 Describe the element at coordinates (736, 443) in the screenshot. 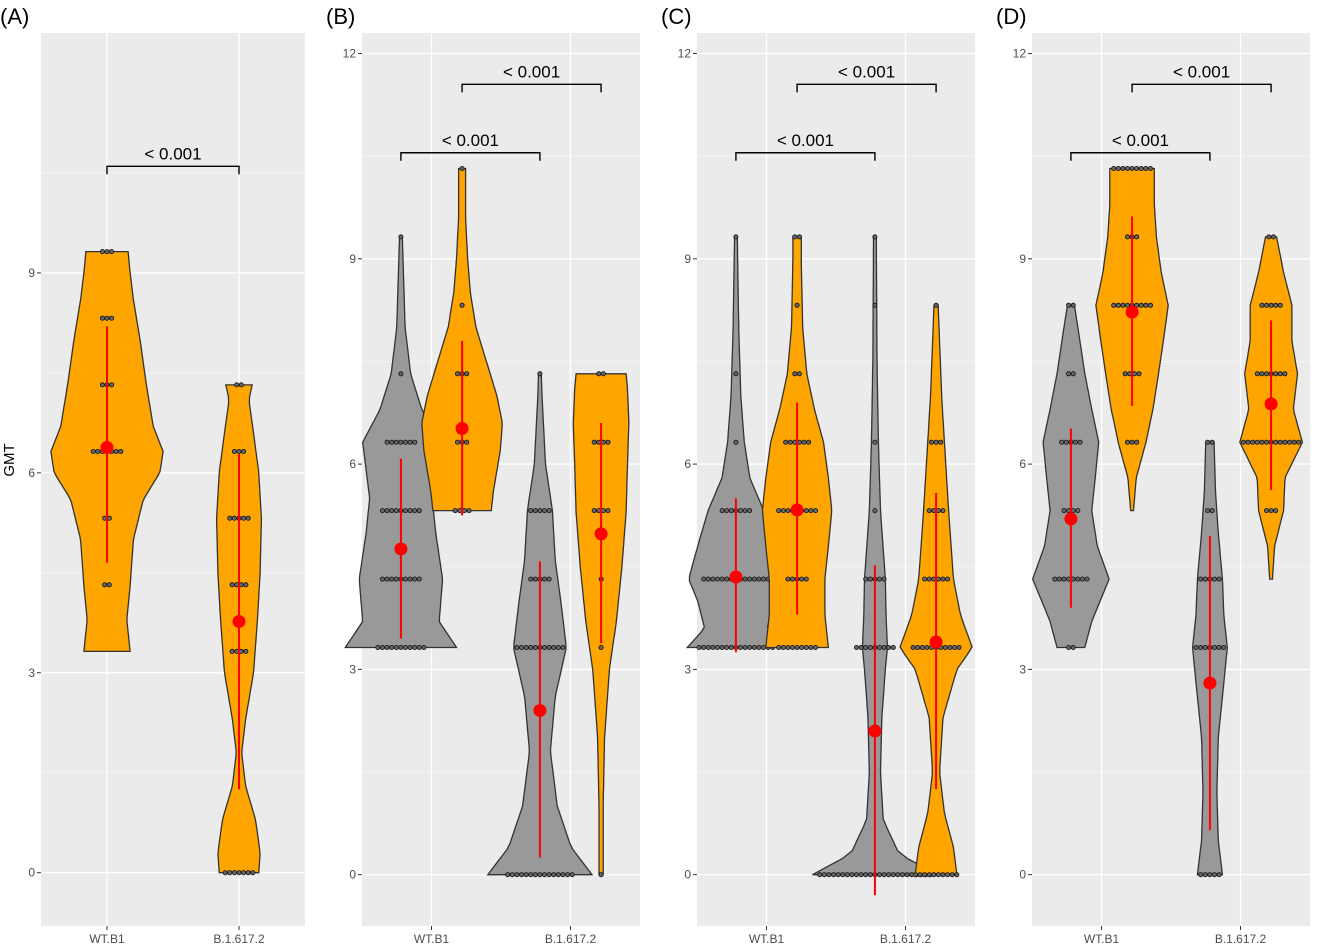

I see `violin-WT.B1-grey` at that location.